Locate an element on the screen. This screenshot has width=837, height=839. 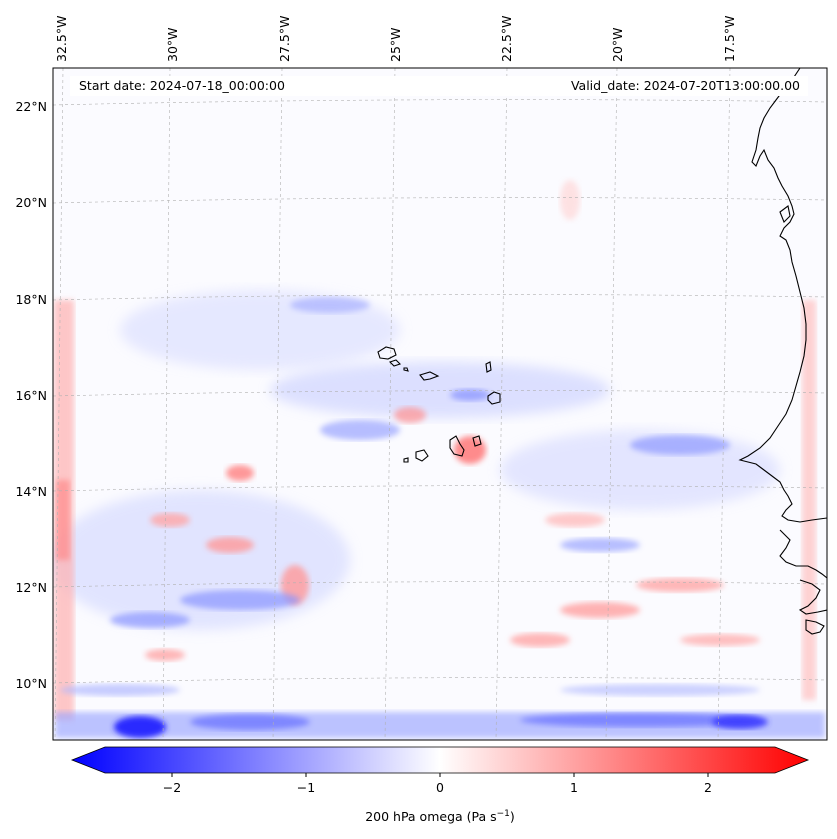
lat-label-20n: 20°N is located at coordinates (31, 202).